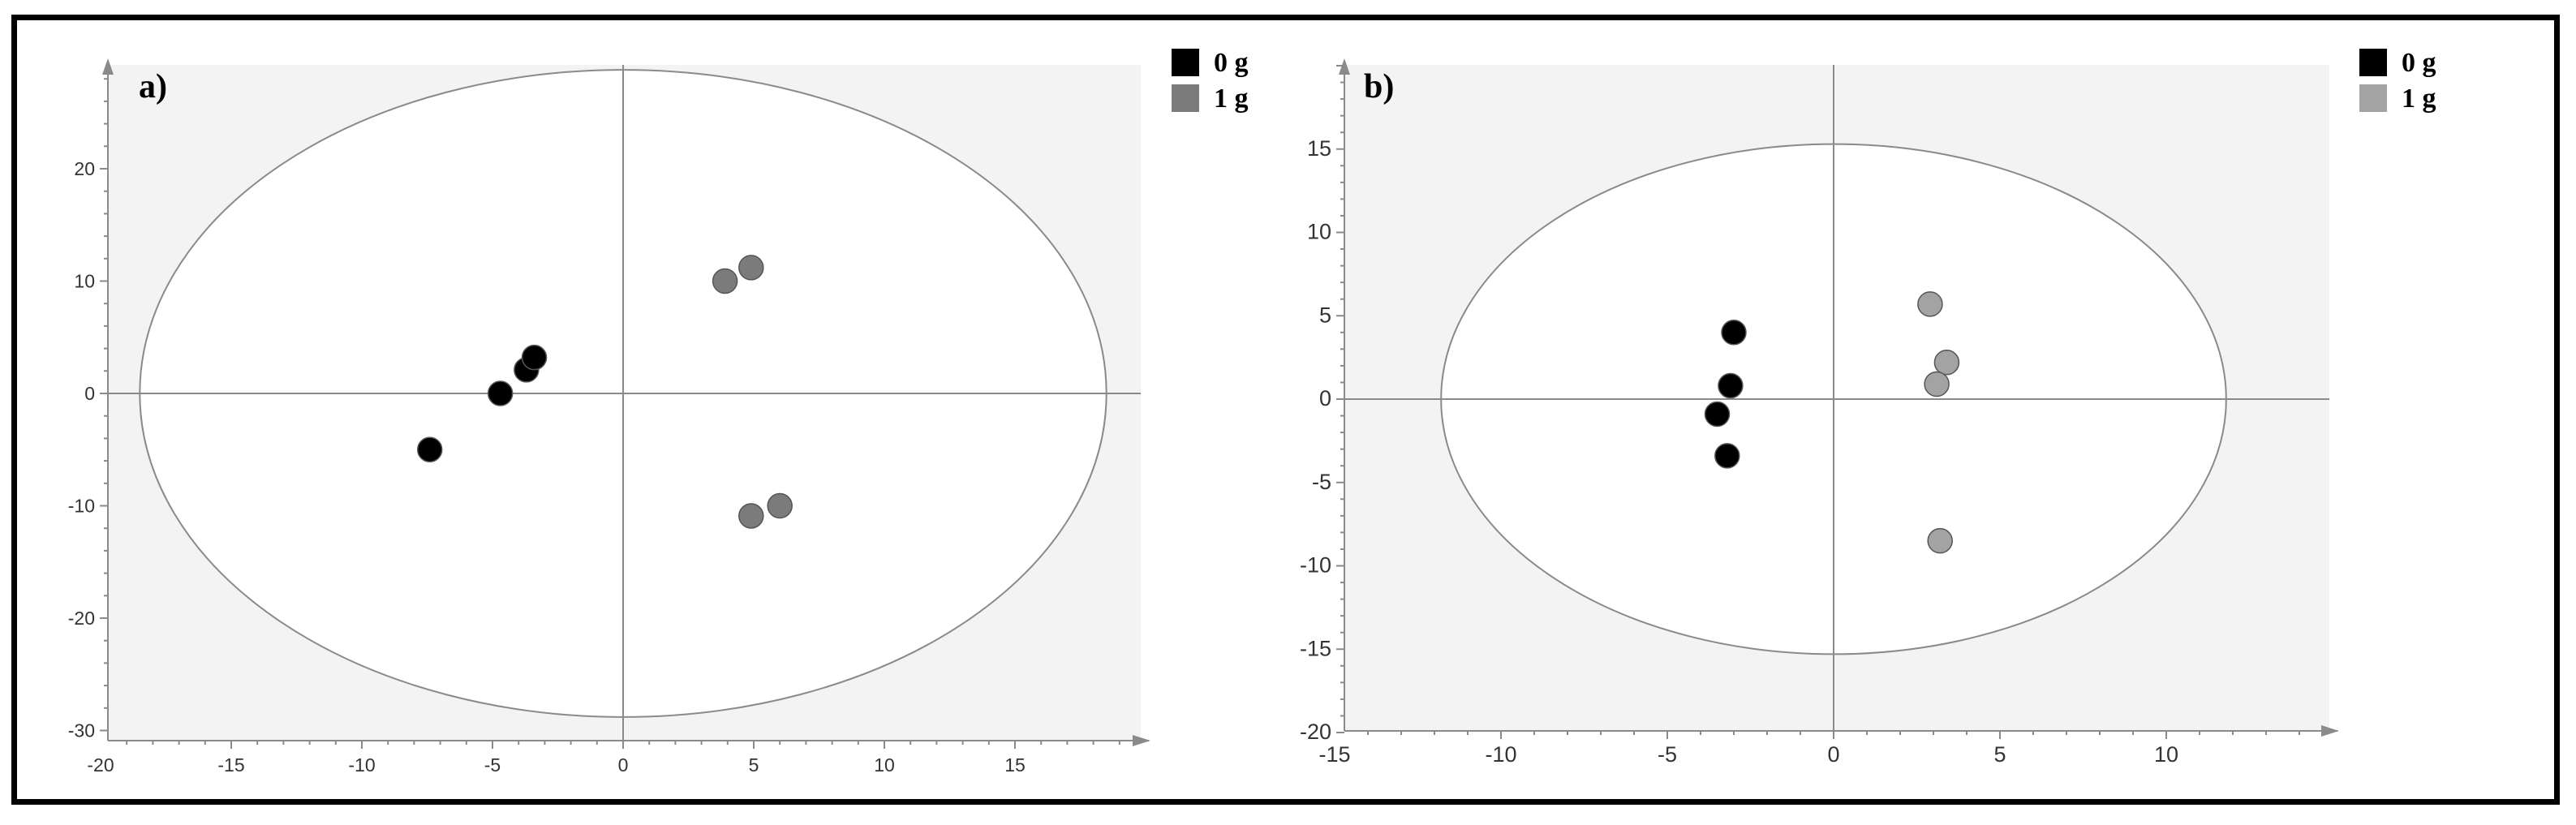 Image resolution: width=2576 pixels, height=825 pixels. Describe the element at coordinates (101, 765) in the screenshot. I see `x-tick-label: -20` at that location.